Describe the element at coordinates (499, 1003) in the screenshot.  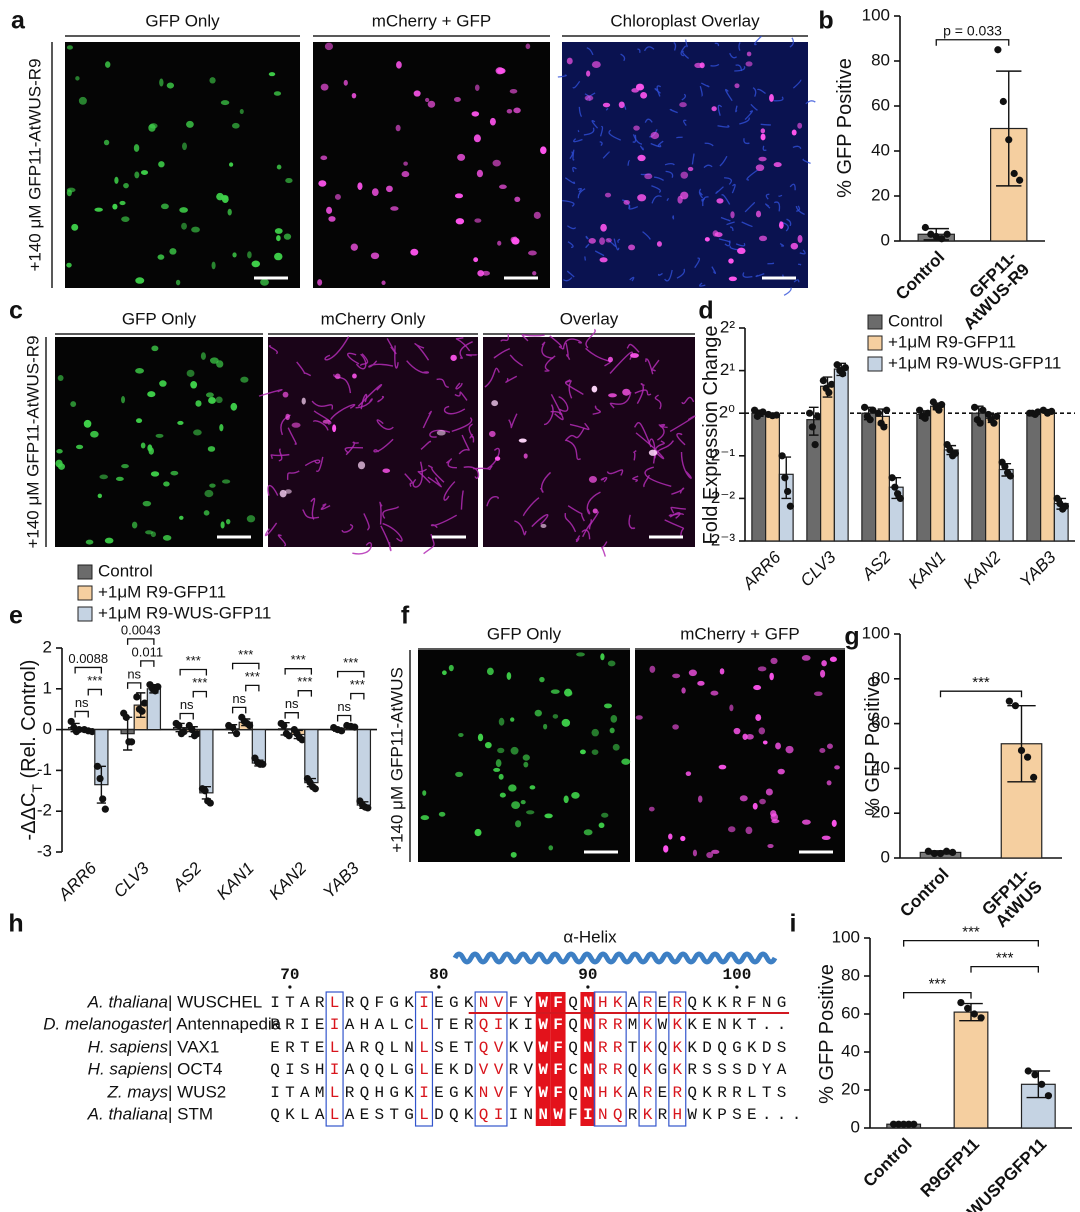
I see `residue: V` at that location.